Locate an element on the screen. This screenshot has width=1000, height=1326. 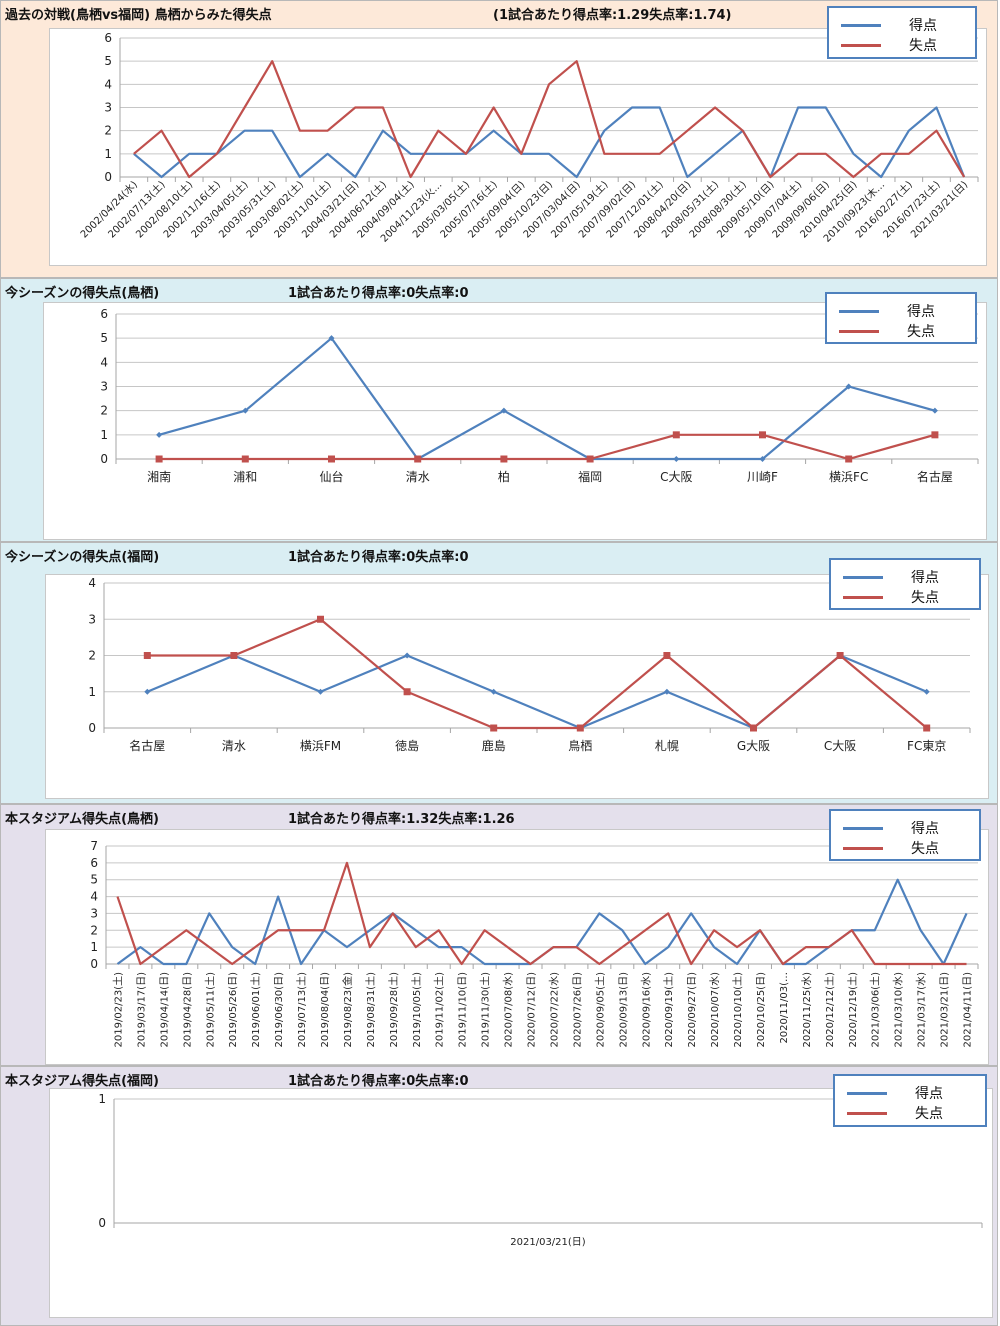
x-tick-label: 2020/10/10(土) is located at coordinates (737, 1010).